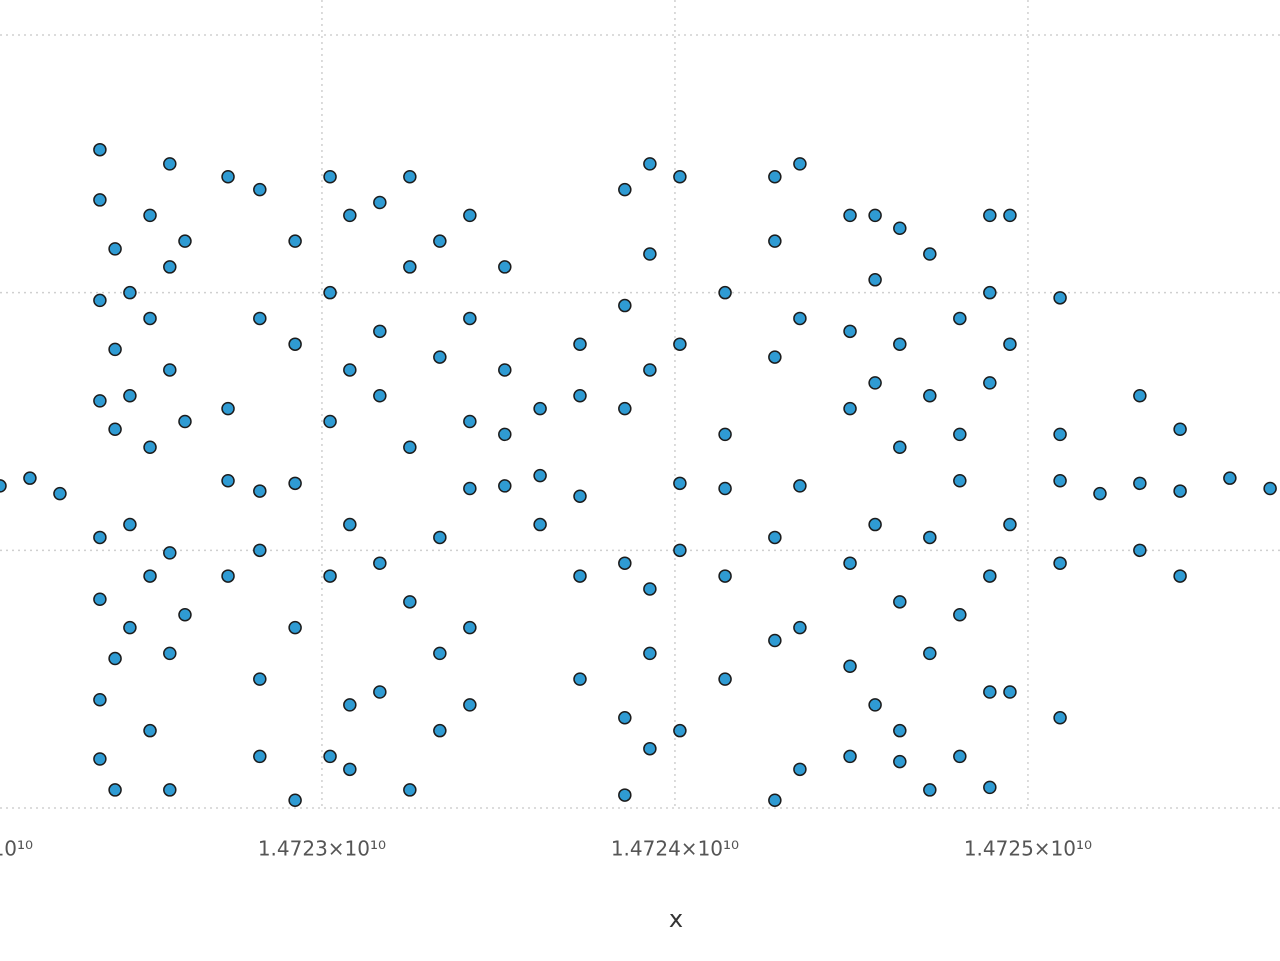 This screenshot has height=961, width=1280. Describe the element at coordinates (322, 849) in the screenshot. I see `x-tick-label: 1.4723×10¹⁰` at that location.